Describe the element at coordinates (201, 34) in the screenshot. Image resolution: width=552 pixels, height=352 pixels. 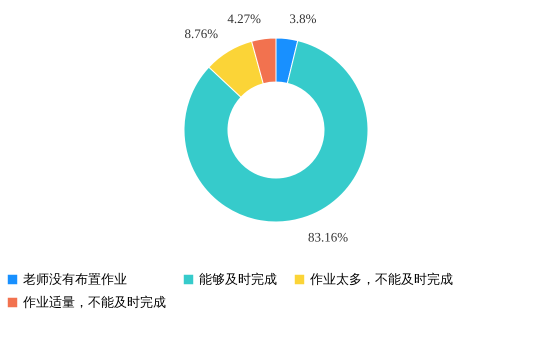
I see `data-label: 8.76%` at that location.